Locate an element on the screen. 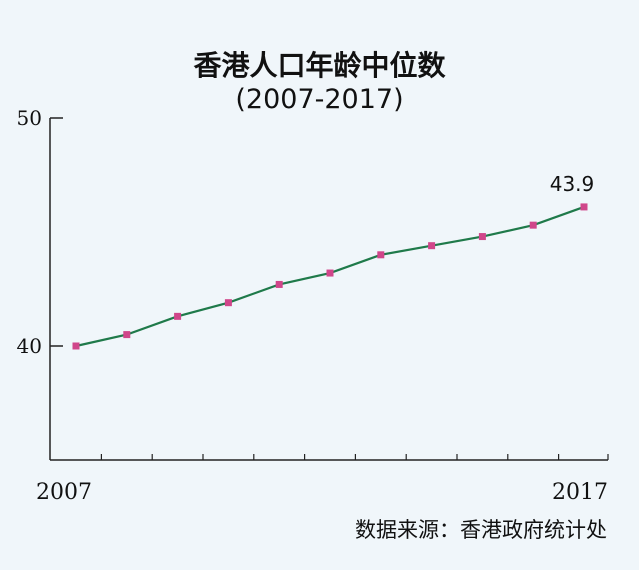  y-tick-label: 40 is located at coordinates (29, 346).